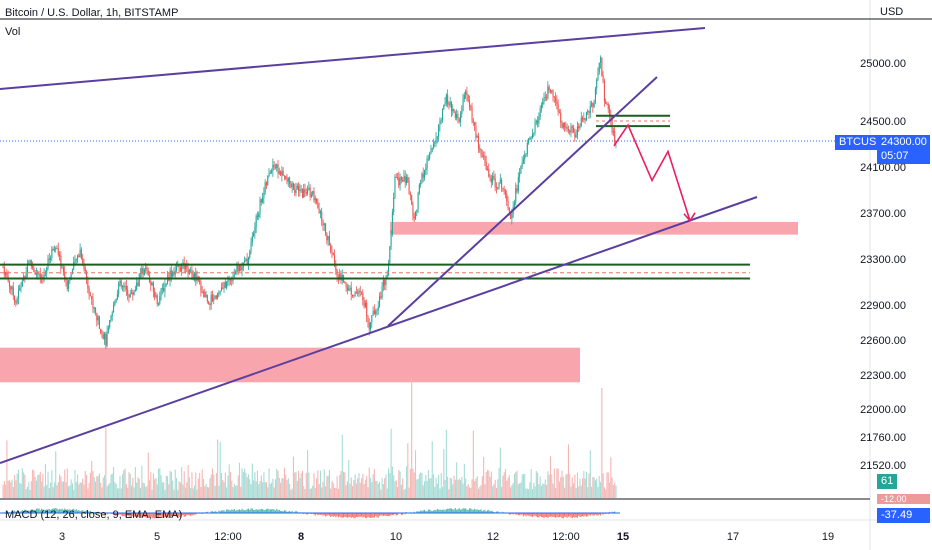 This screenshot has height=550, width=932. Describe the element at coordinates (13, 32) in the screenshot. I see `volume-indicator-label: Vol` at that location.